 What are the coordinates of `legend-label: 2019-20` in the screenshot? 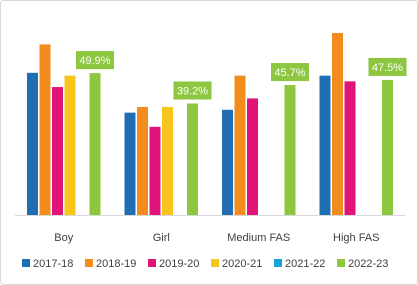 It's located at (179, 264).